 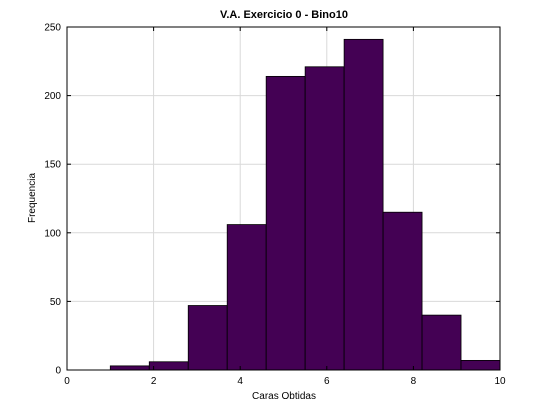 I want to click on x-axis-label: Caras Obtidas, so click(x=284, y=396).